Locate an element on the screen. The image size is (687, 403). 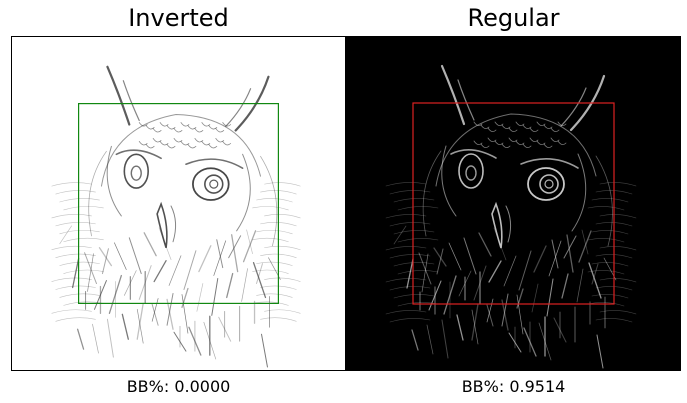
panel-title-regular: Regular is located at coordinates (513, 18).